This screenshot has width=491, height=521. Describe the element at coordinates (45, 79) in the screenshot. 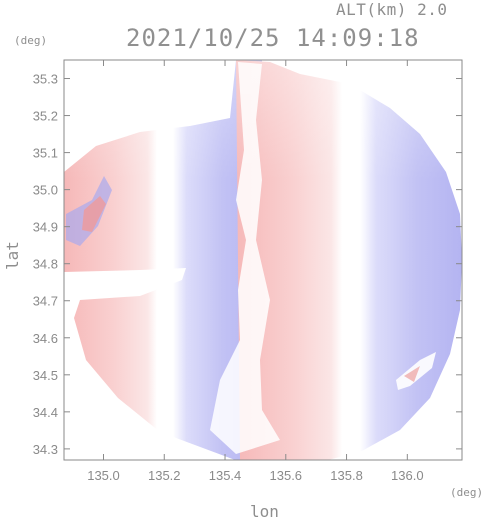

I see `y-tick-label: 35.3` at that location.